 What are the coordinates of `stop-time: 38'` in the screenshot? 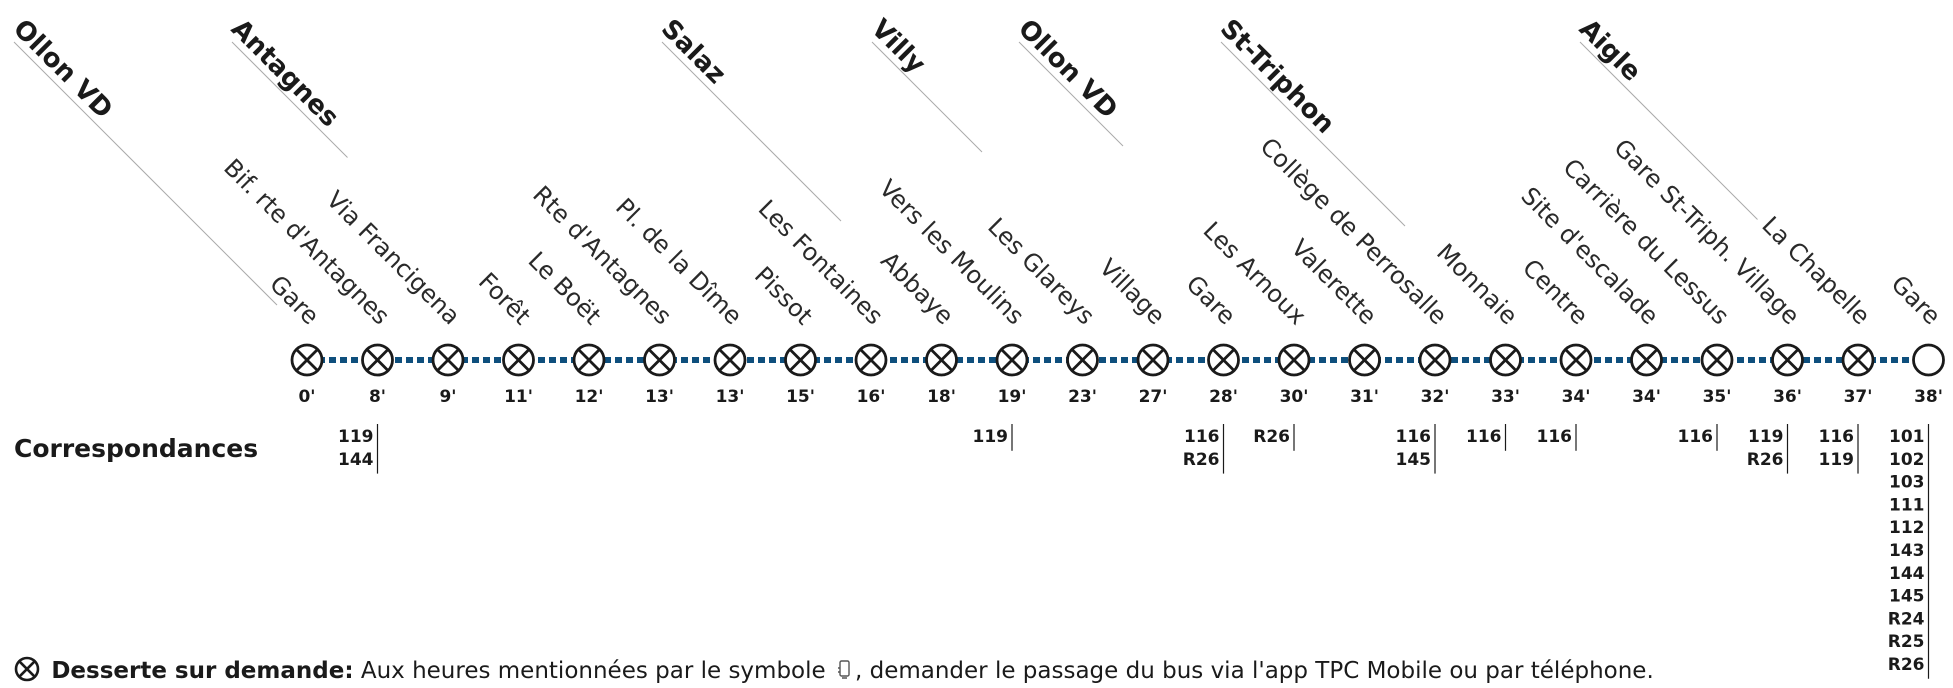 It's located at (1928, 397).